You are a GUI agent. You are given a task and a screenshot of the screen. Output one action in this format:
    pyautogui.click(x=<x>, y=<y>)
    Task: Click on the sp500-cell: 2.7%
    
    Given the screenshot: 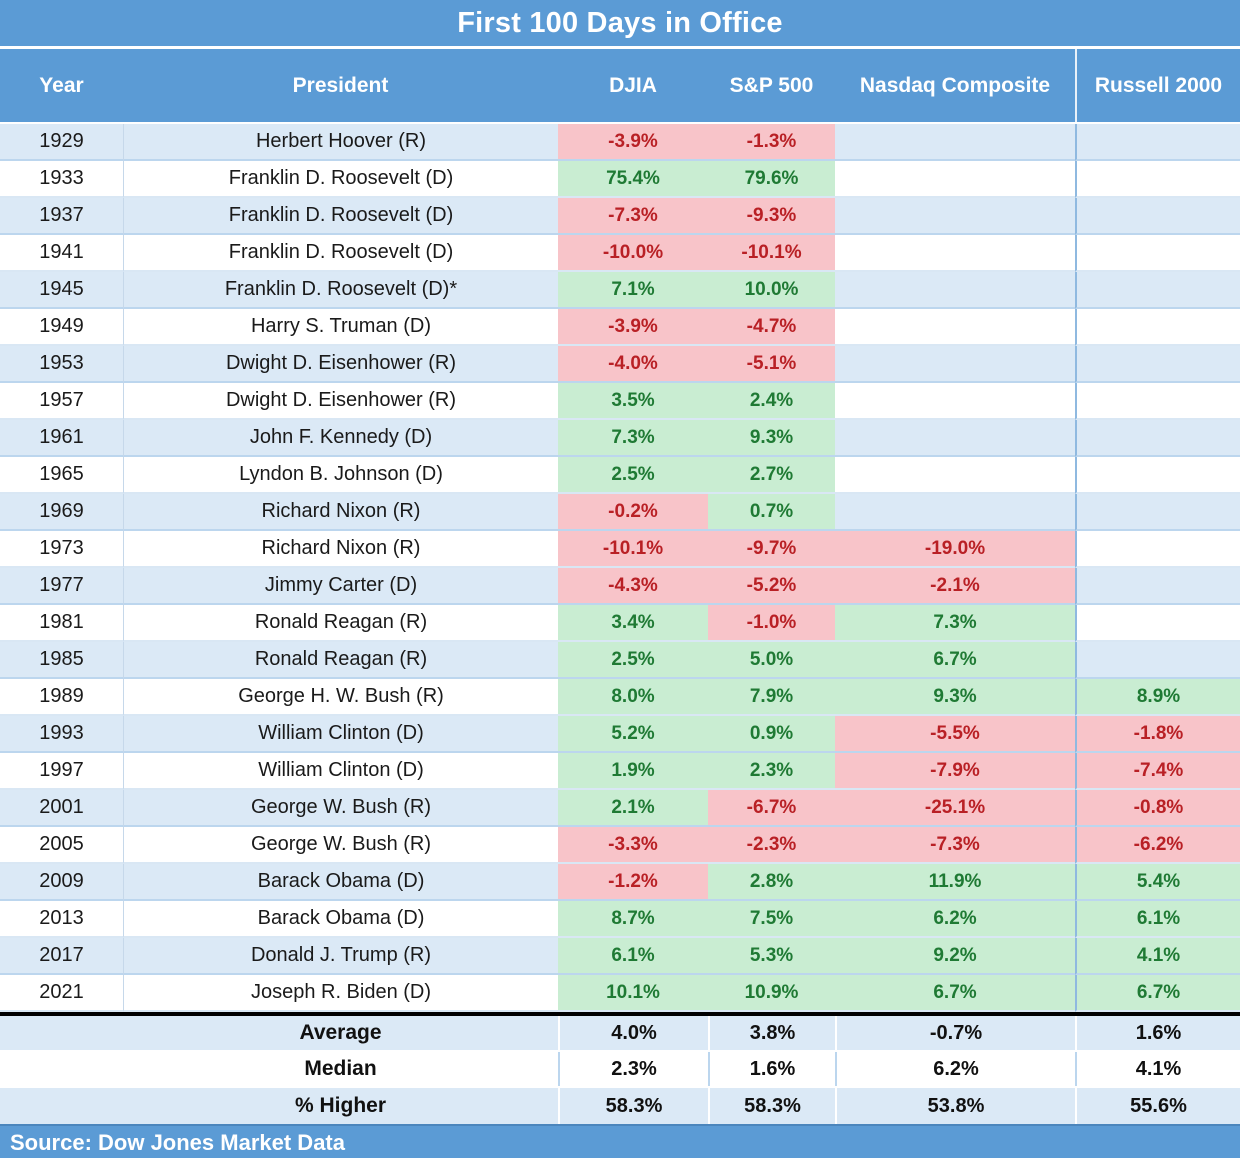 What is the action you would take?
    pyautogui.click(x=771, y=475)
    